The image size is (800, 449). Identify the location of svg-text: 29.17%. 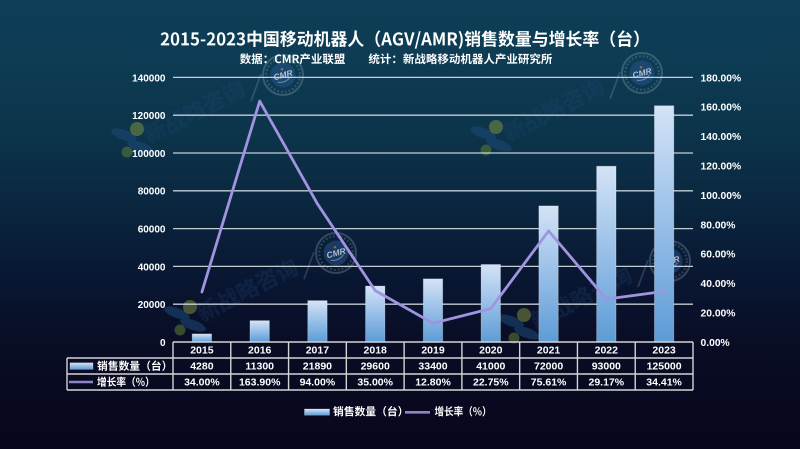
(606, 383).